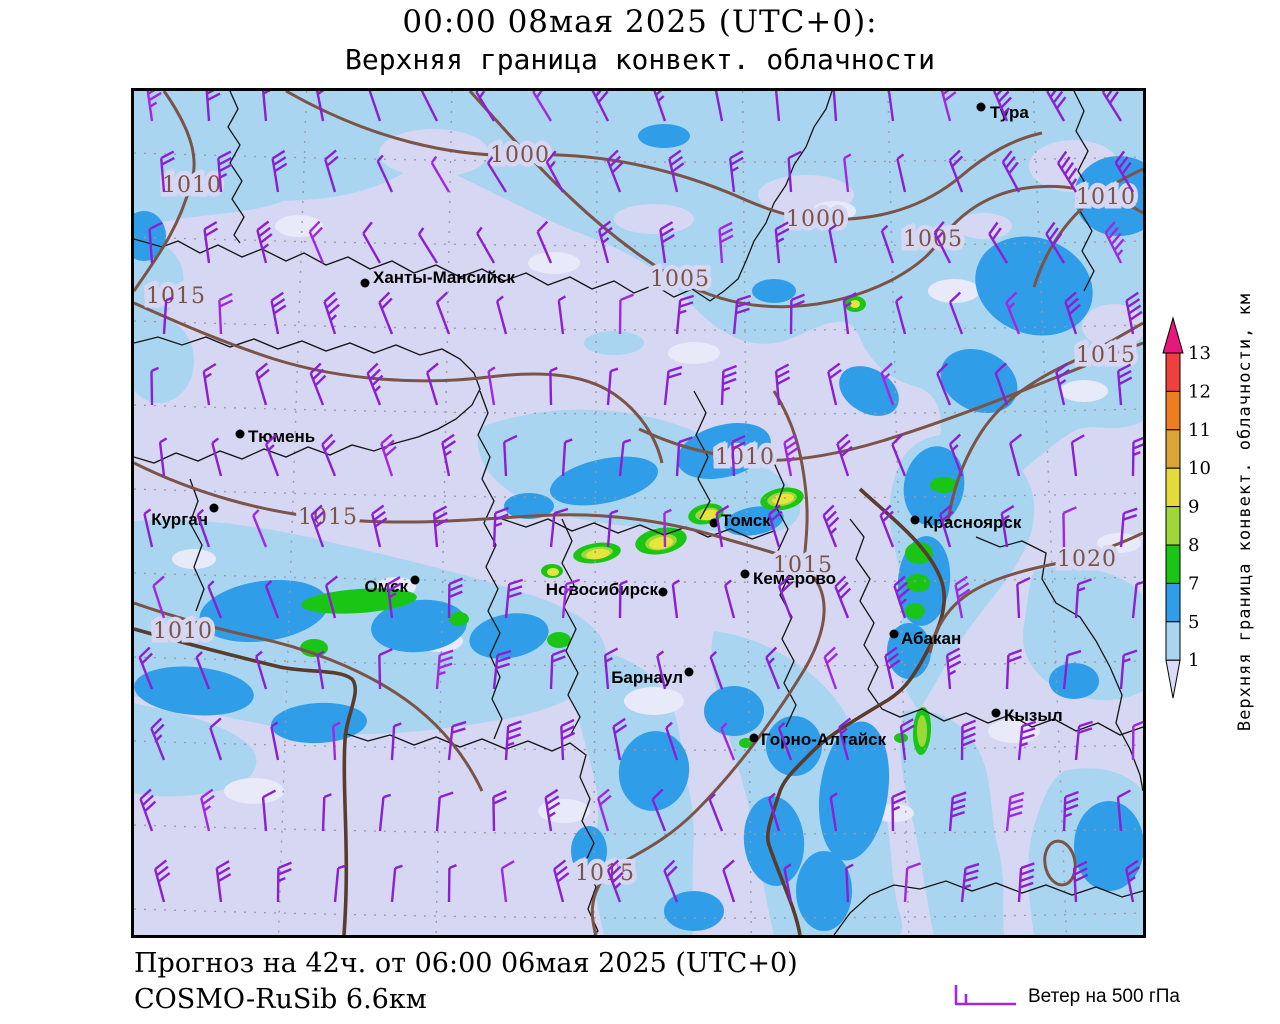 The image size is (1280, 1024). What do you see at coordinates (179, 519) in the screenshot?
I see `city-label: Курган` at bounding box center [179, 519].